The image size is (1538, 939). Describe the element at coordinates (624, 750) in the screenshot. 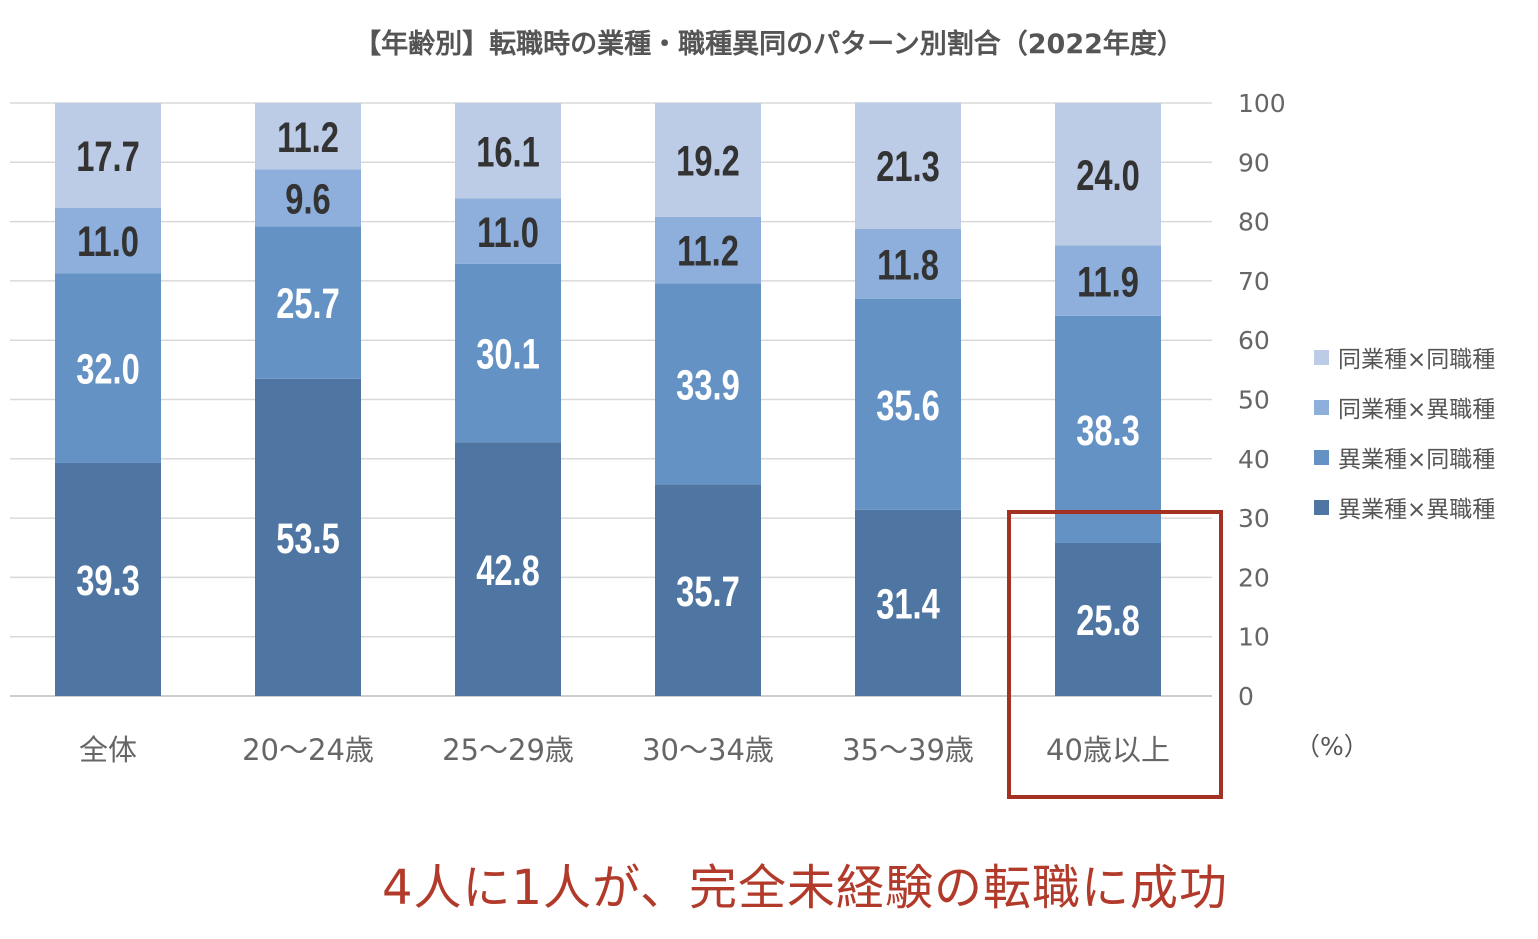

I see `x-axis: 全体 20〜24歳 25〜29歳 30〜34歳 35〜39歳 40歳以上` at that location.